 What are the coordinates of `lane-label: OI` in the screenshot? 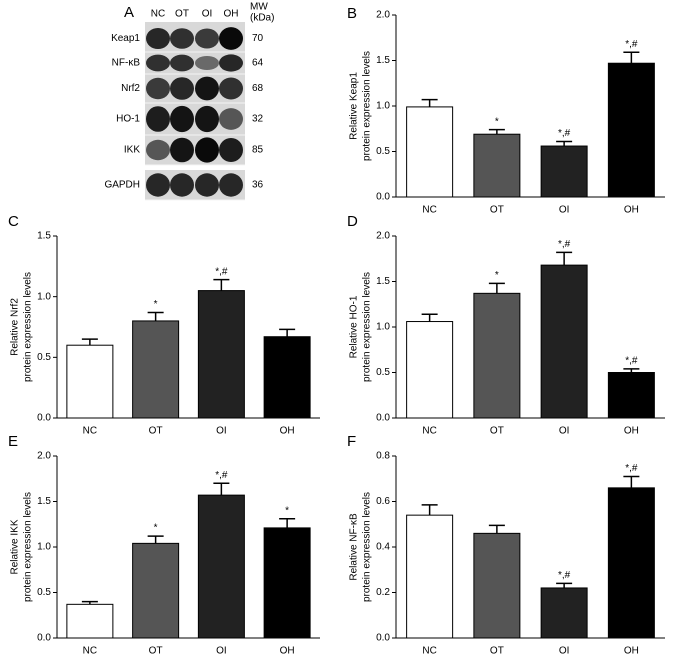 It's located at (207, 14).